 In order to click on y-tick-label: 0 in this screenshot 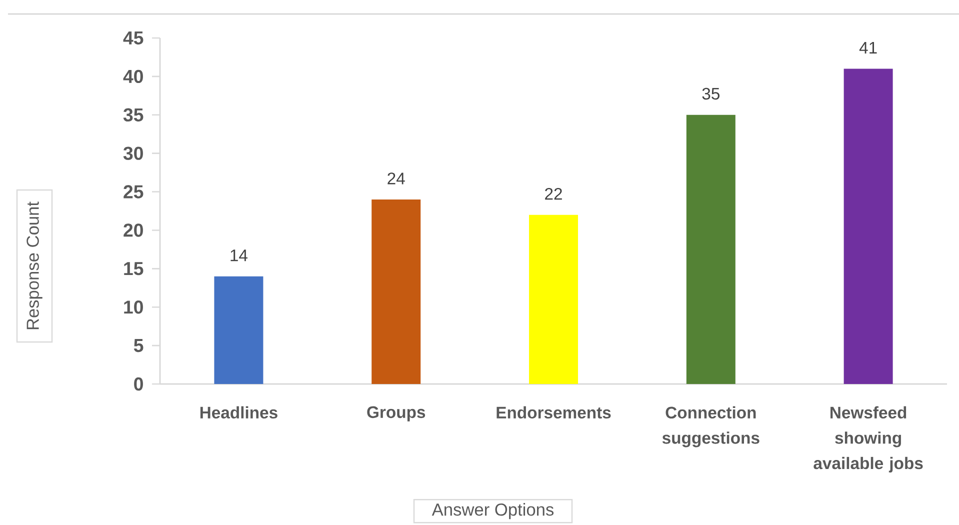, I will do `click(138, 384)`.